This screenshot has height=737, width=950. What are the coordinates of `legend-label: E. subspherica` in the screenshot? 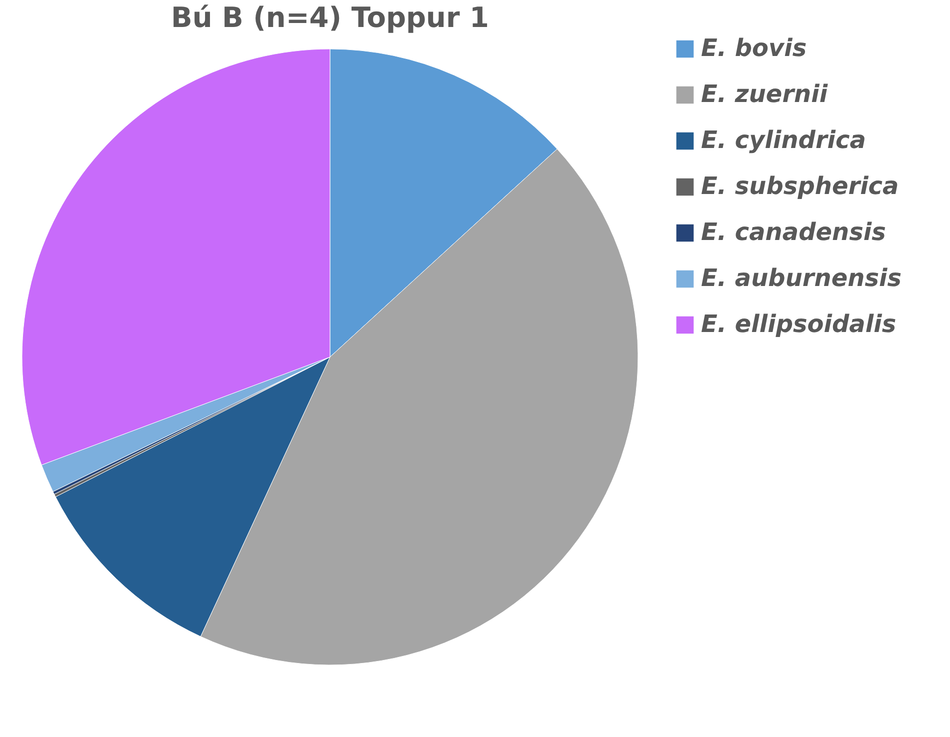 It's located at (800, 186).